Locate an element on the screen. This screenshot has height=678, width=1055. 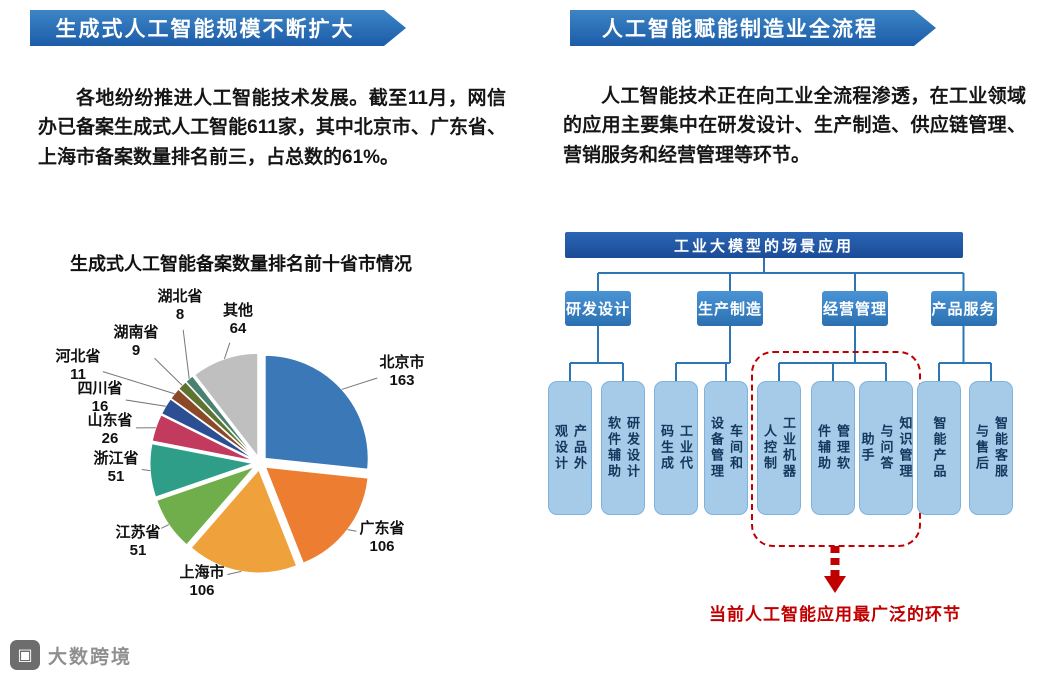
child-box-label: 产品外 观设计 is located at coordinates (570, 448).